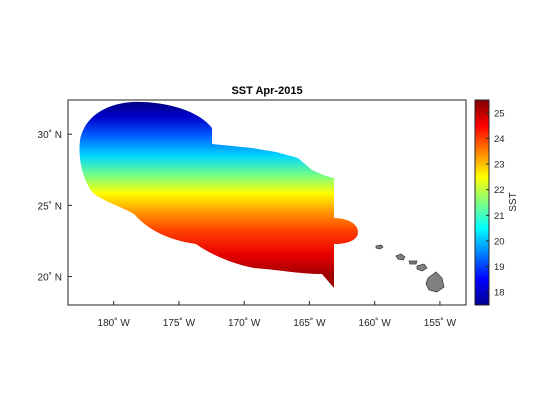 Image resolution: width=560 pixels, height=420 pixels. I want to click on island-kauai, so click(379, 247).